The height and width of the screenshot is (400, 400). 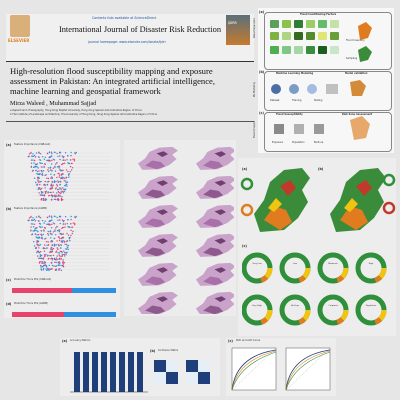 I want to click on shap-title-b: Feature Importance (LGBM), so click(x=31, y=208).